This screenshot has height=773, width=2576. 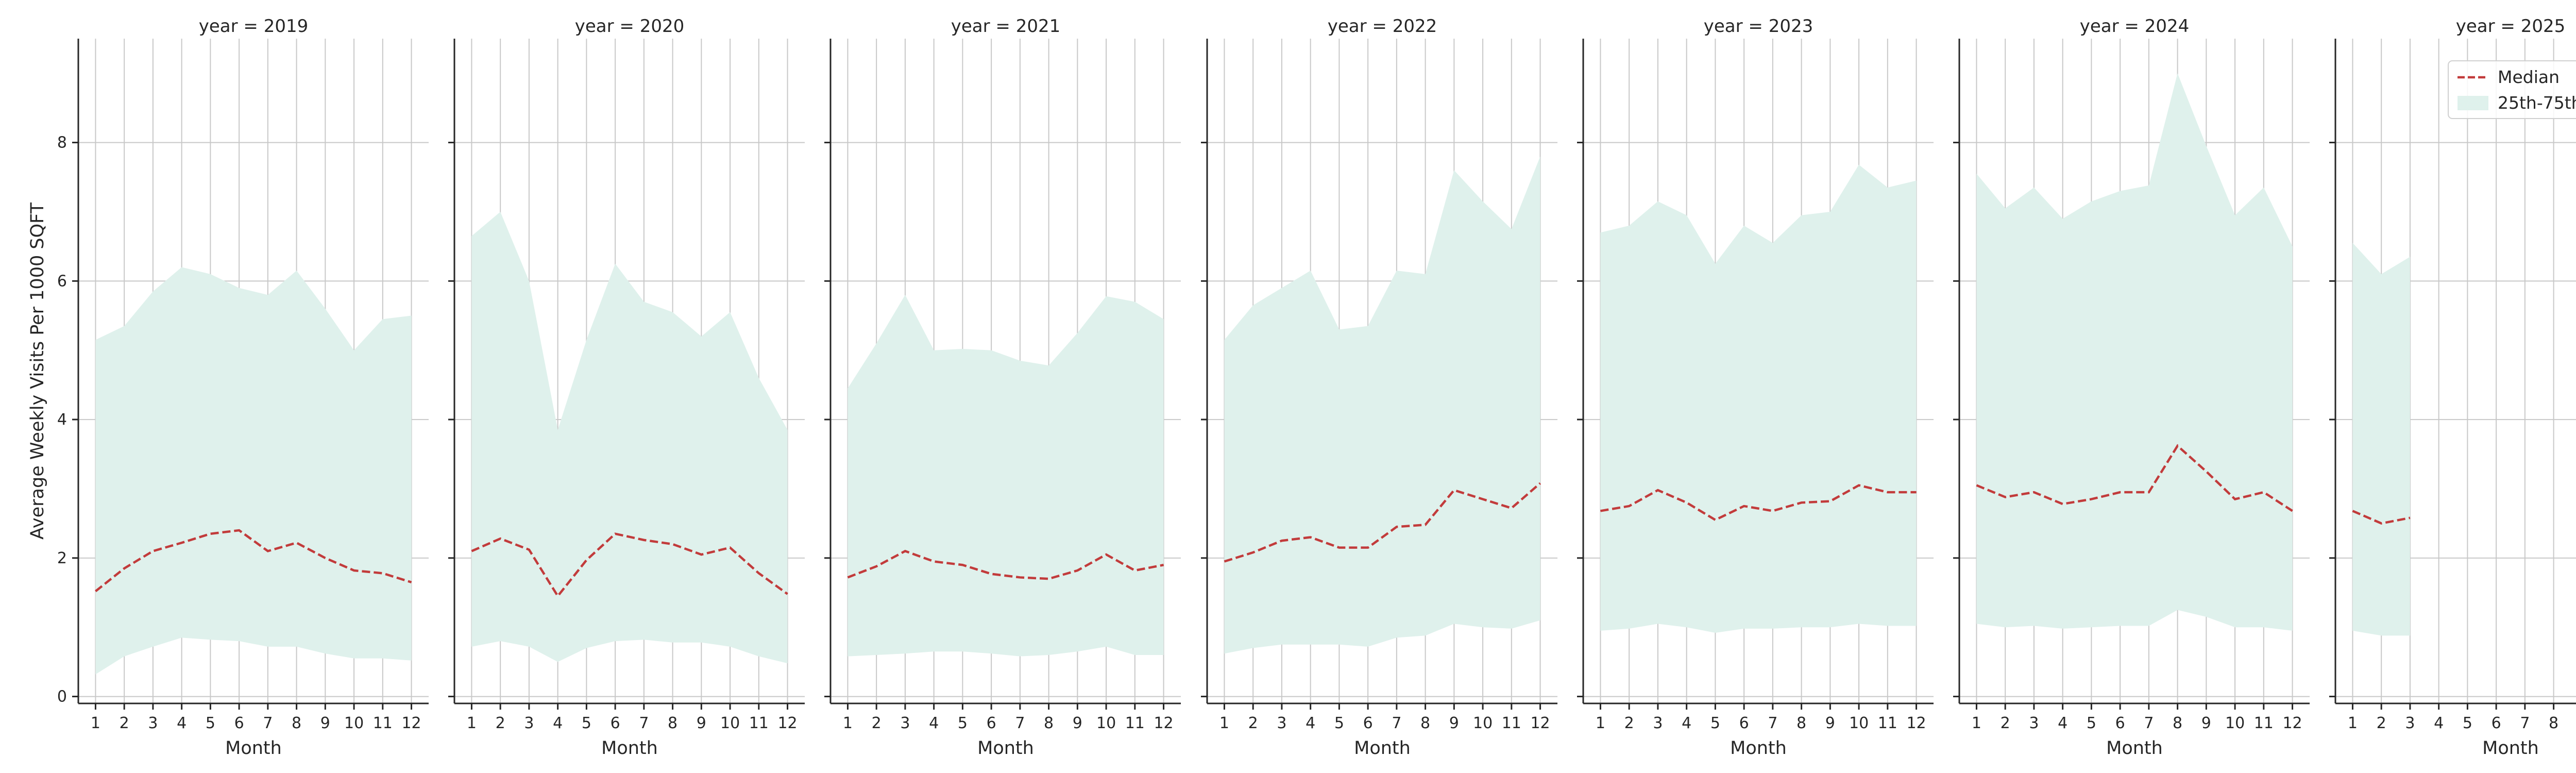 I want to click on legend-label: 25th-75th Percentile, so click(x=2537, y=103).